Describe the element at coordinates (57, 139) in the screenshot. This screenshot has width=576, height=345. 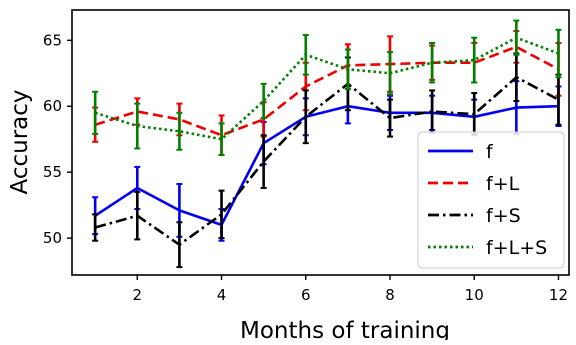
I see `y-axis-ticks: 50 55 60 65` at that location.